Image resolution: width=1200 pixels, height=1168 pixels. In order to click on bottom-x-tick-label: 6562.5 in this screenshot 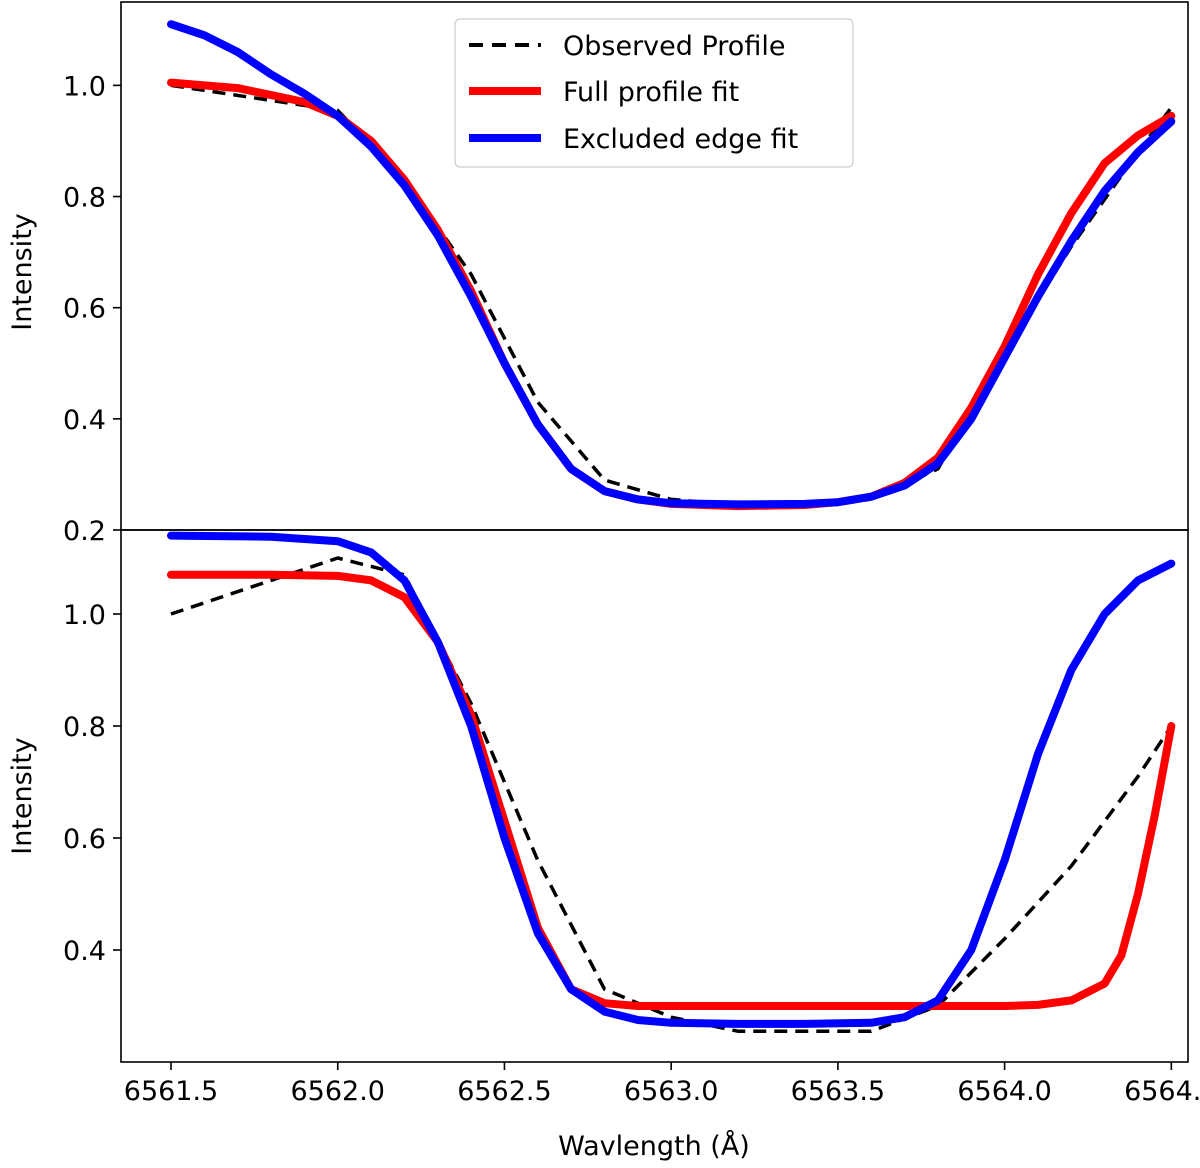, I will do `click(504, 1091)`.